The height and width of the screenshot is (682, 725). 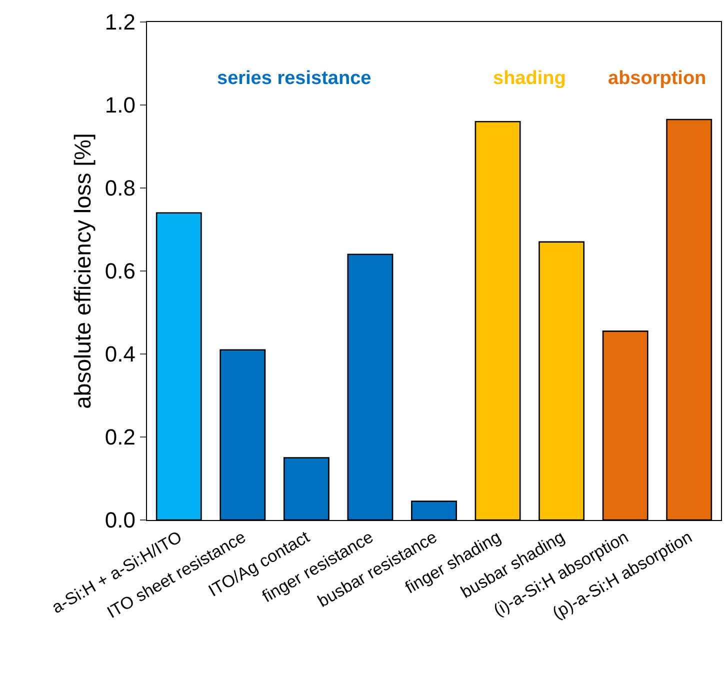 I want to click on annotation: series resistance, so click(x=294, y=78).